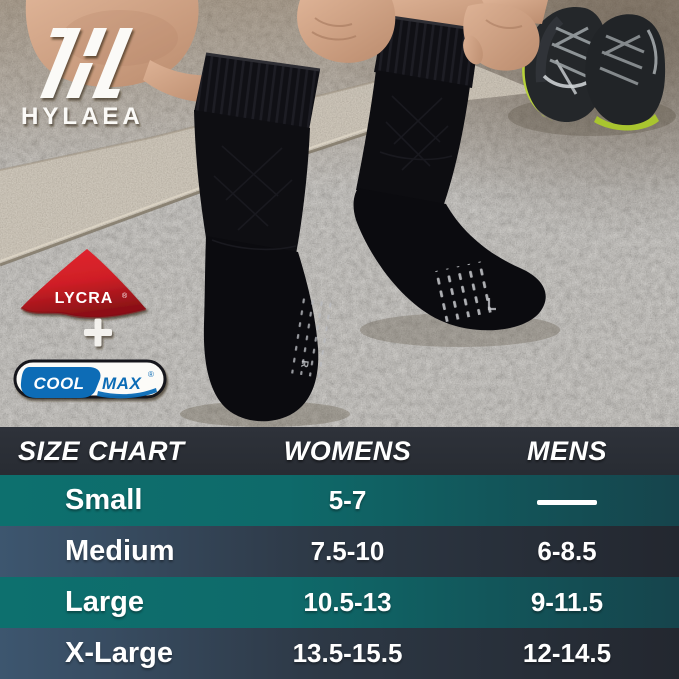 This screenshot has width=679, height=679. What do you see at coordinates (626, 122) in the screenshot?
I see `neon-sole-right` at bounding box center [626, 122].